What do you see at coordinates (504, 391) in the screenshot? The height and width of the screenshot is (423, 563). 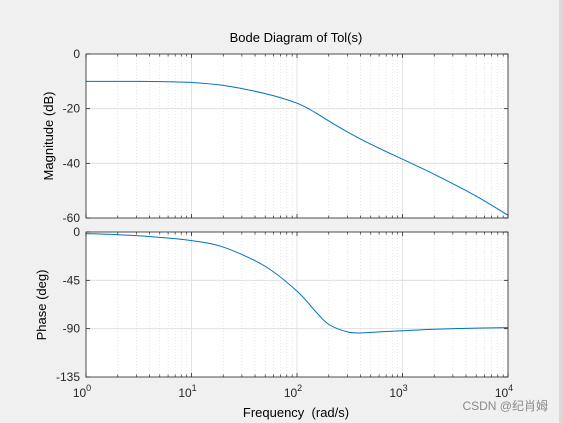 I see `x-tick-label: 10⁴` at bounding box center [504, 391].